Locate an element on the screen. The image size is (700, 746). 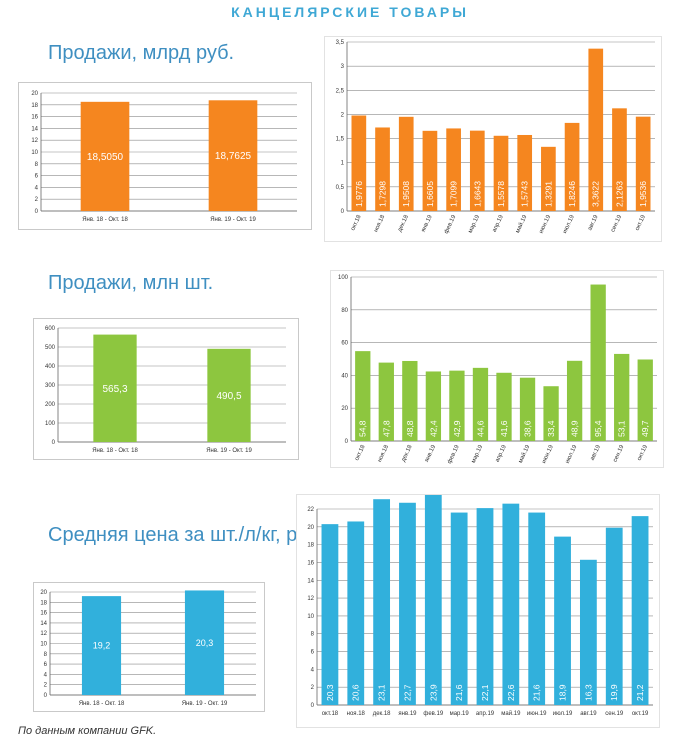
data-label: 1,9536 is located at coordinates (643, 194).